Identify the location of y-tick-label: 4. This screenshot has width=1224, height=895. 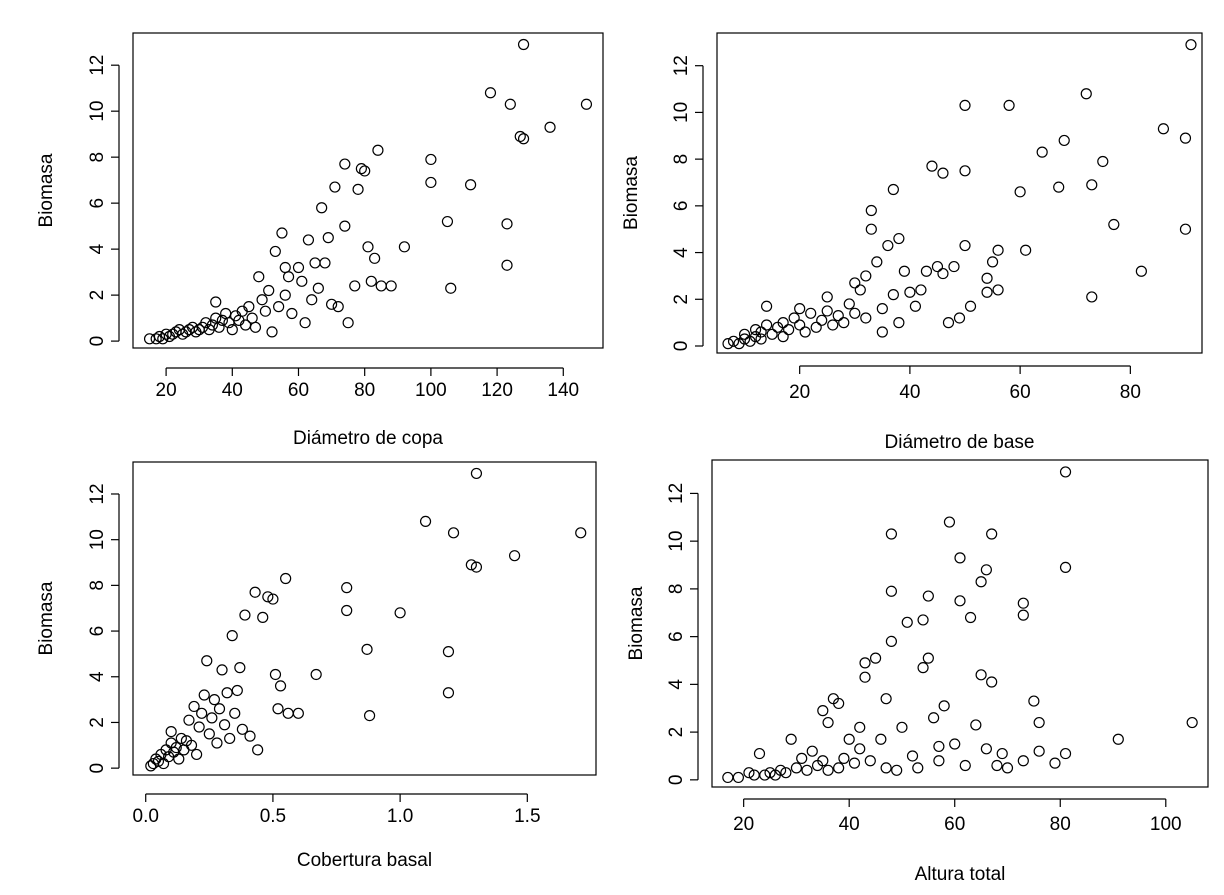
(97, 248).